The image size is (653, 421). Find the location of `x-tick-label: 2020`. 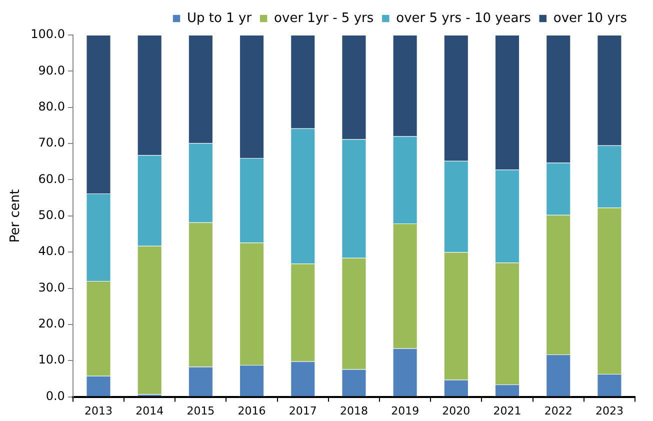

x-tick-label: 2020 is located at coordinates (456, 411).